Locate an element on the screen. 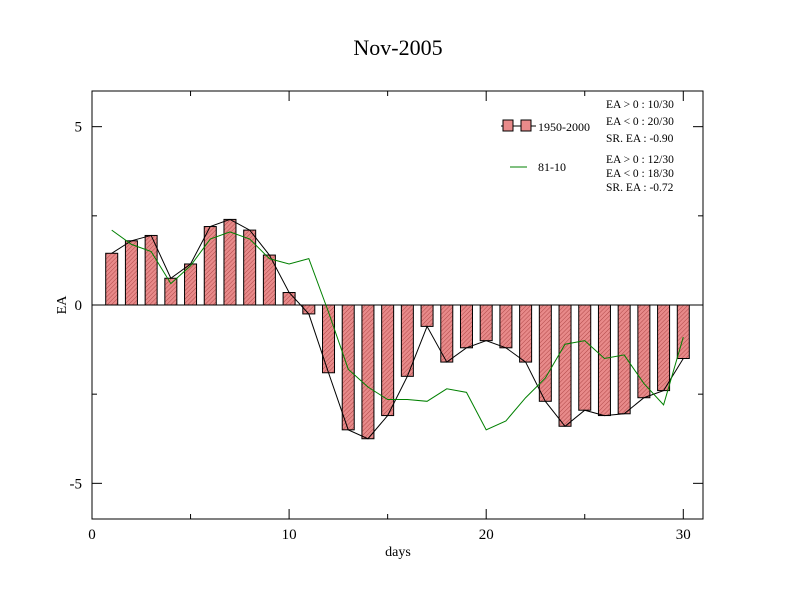  x-tick-label-10: 10 is located at coordinates (289, 535).